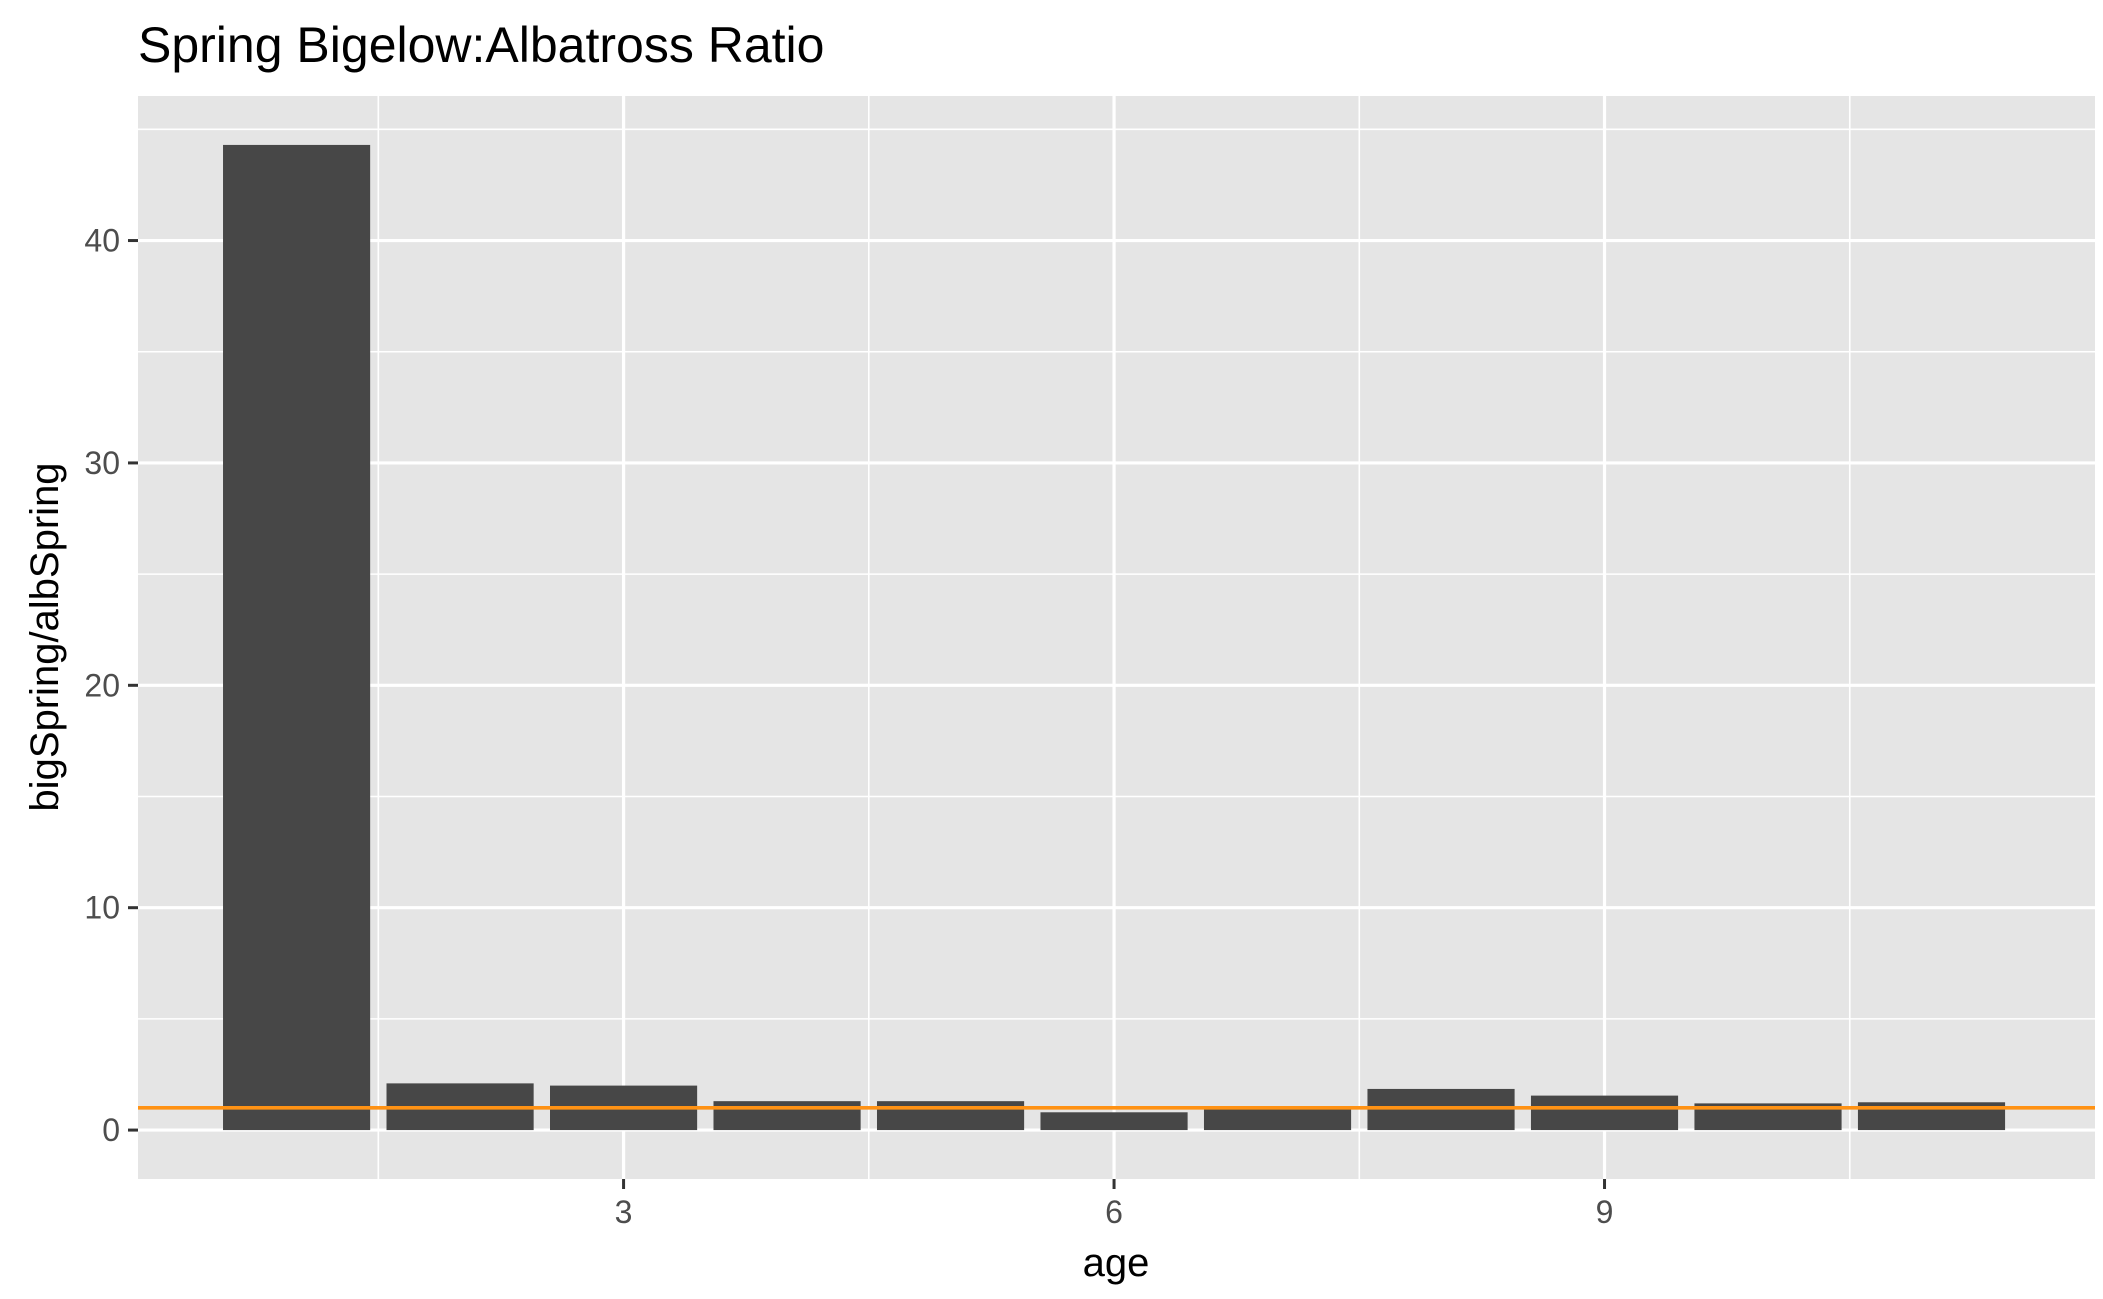 The width and height of the screenshot is (2103, 1299). I want to click on x-axis: 3 6 9, so click(1114, 1204).